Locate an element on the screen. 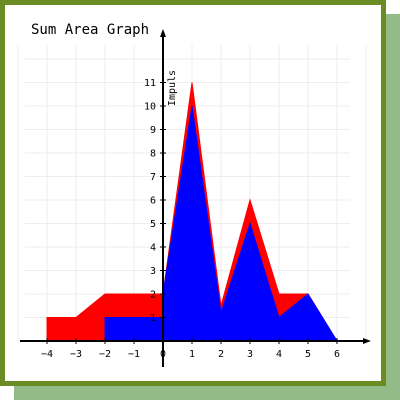 This screenshot has height=400, width=400. y-axis-arrow is located at coordinates (163, 33).